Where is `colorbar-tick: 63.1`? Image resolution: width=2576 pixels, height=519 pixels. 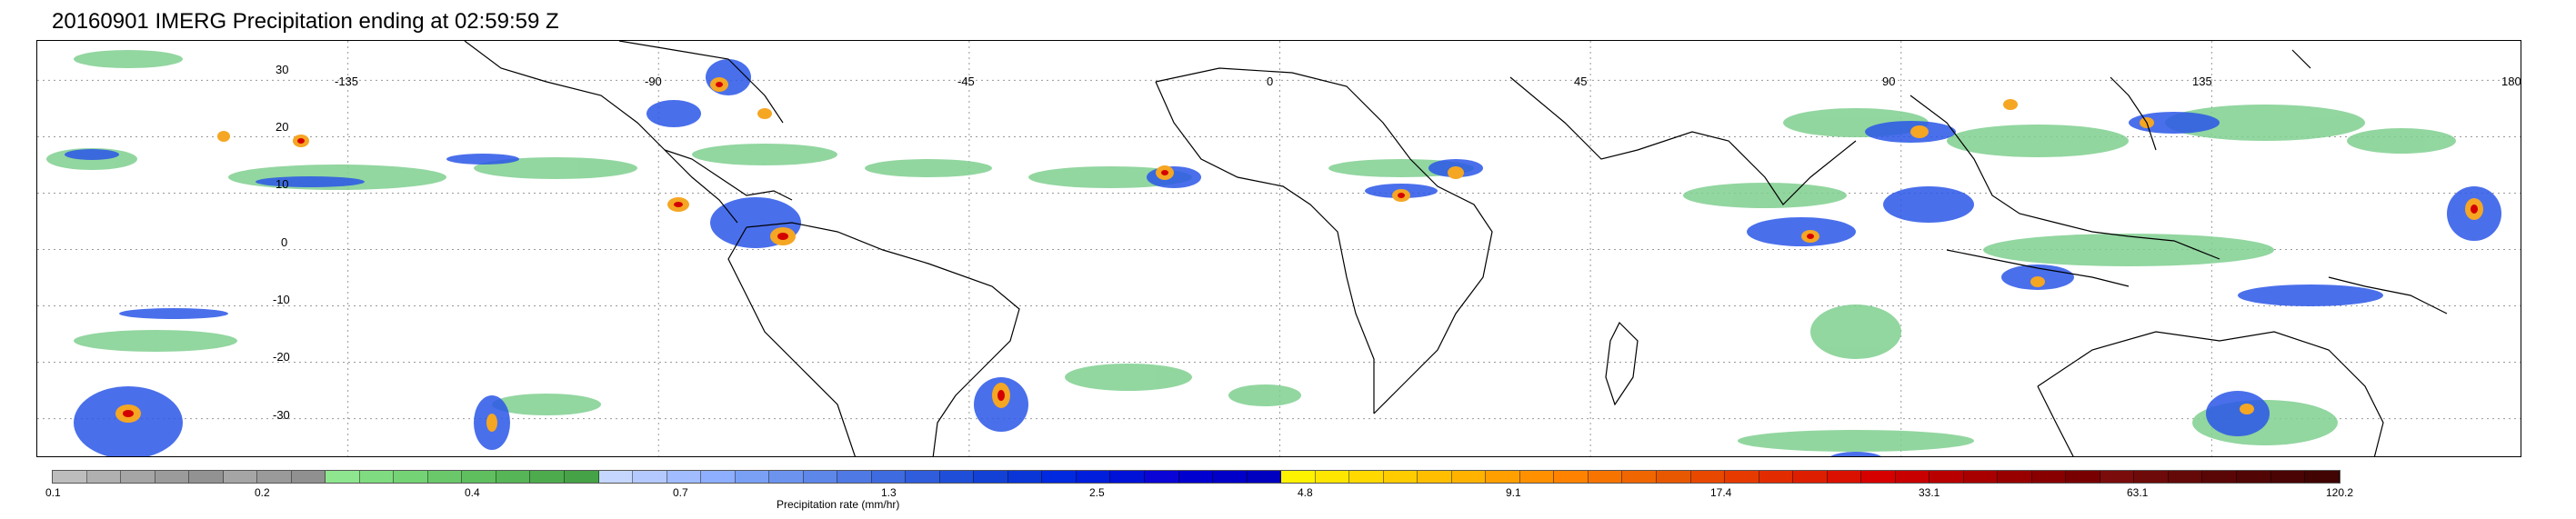 colorbar-tick: 63.1 is located at coordinates (2138, 492).